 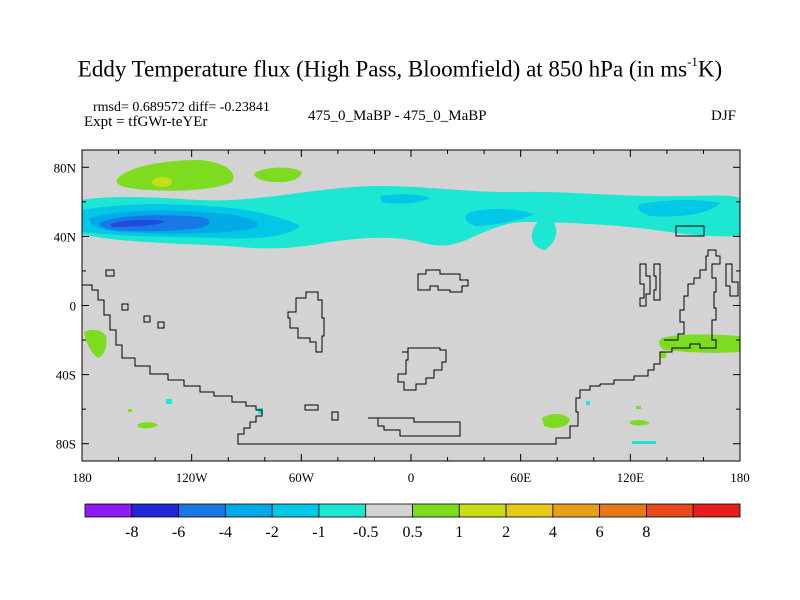 What do you see at coordinates (724, 116) in the screenshot?
I see `season-label: DJF` at bounding box center [724, 116].